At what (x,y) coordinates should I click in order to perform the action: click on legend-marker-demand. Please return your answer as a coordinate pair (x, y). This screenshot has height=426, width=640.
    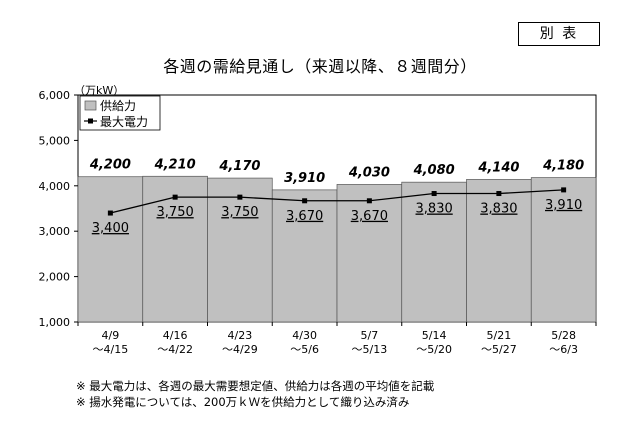
    Looking at the image, I should click on (90, 121).